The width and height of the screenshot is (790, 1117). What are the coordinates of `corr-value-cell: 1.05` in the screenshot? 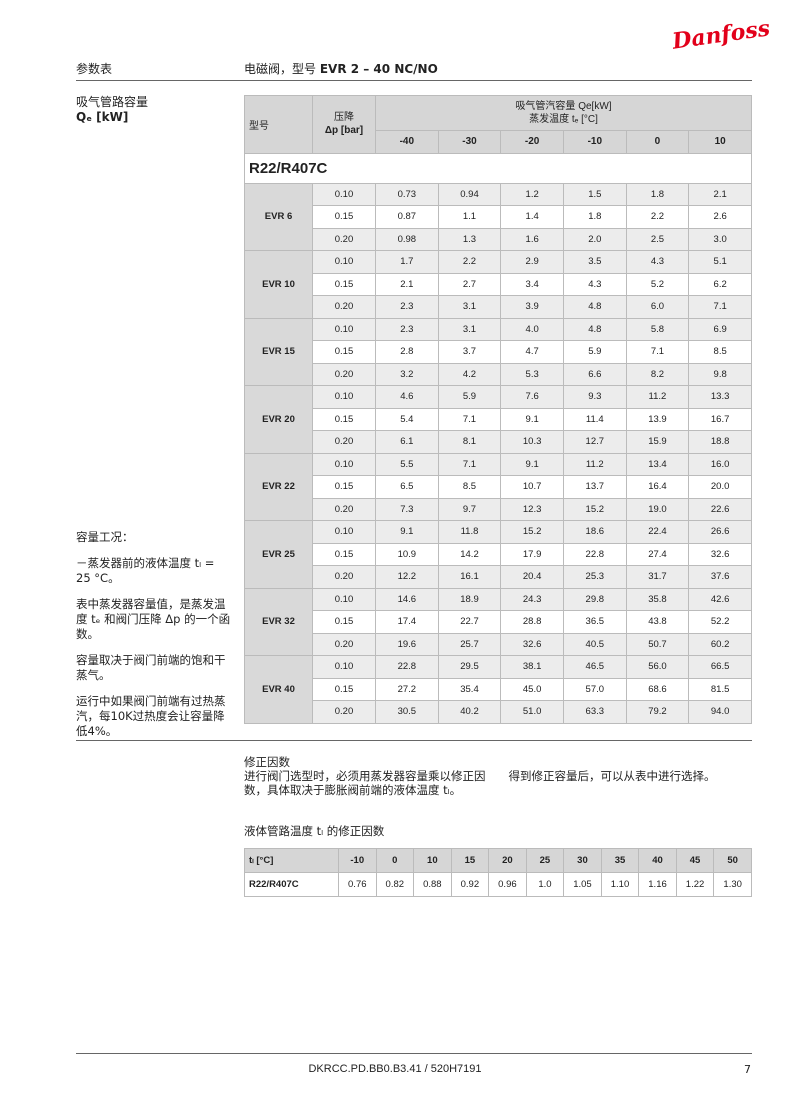 It's located at (582, 884).